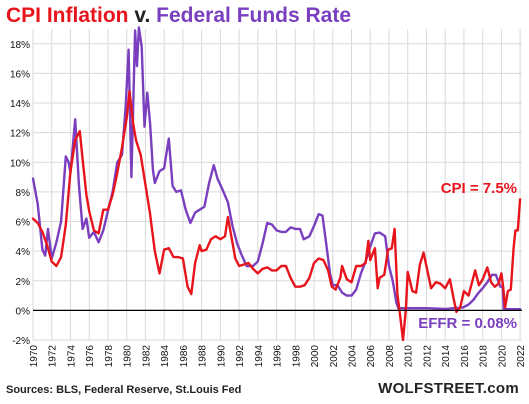 The width and height of the screenshot is (529, 404). I want to click on y-tick-label: 14%, so click(20, 104).